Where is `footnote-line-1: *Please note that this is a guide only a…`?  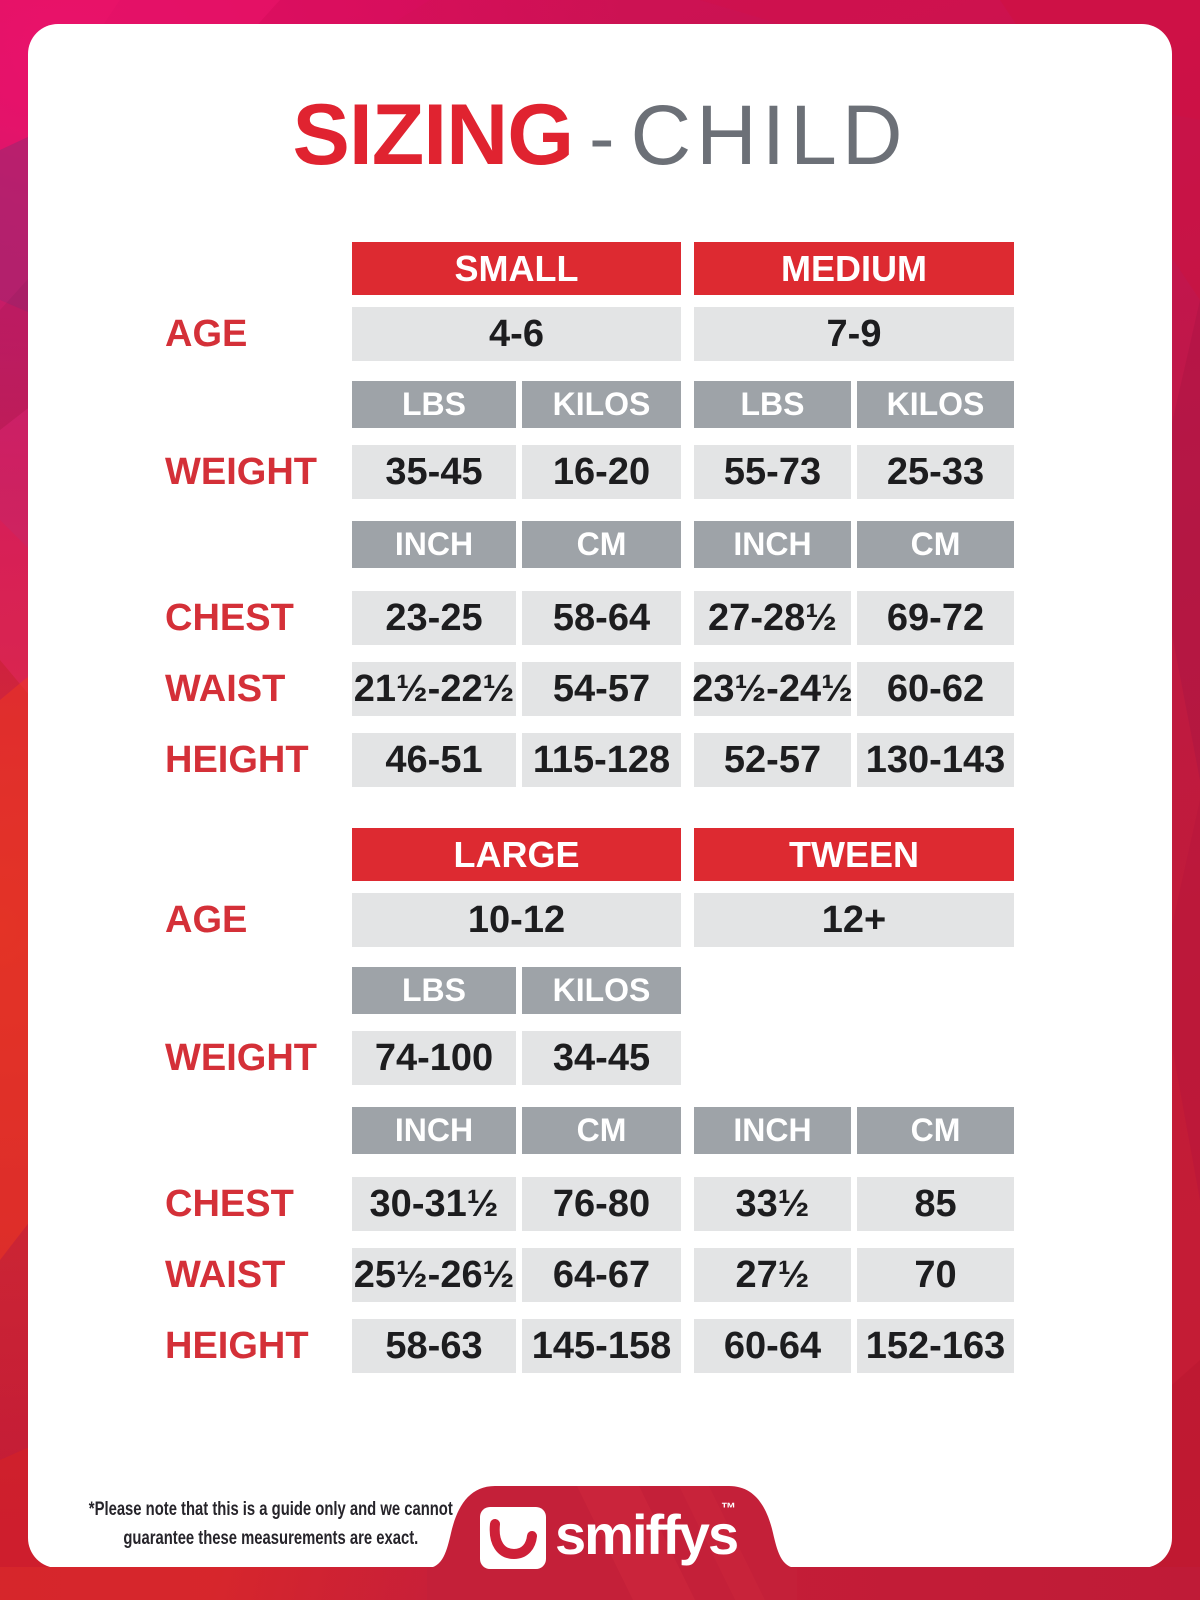 footnote-line-1: *Please note that this is a guide only a… is located at coordinates (270, 1509).